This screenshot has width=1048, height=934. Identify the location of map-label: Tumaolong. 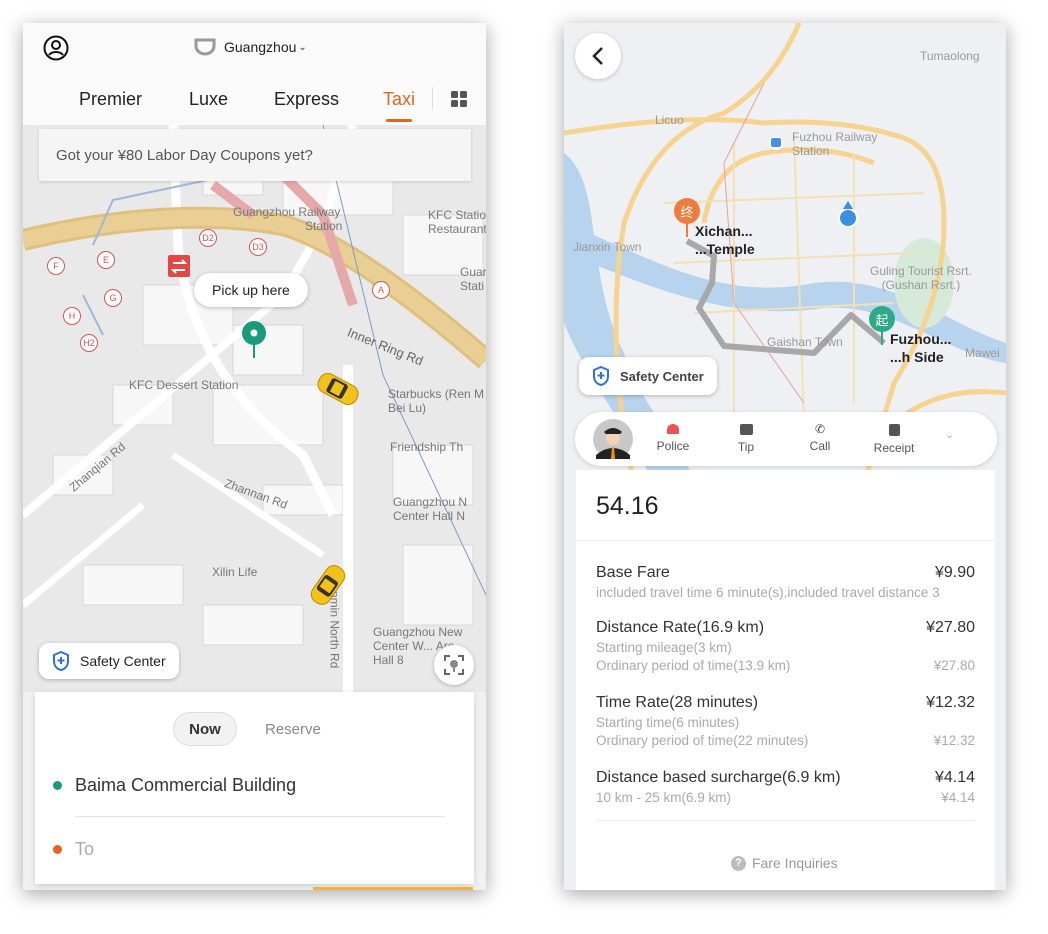
(950, 56).